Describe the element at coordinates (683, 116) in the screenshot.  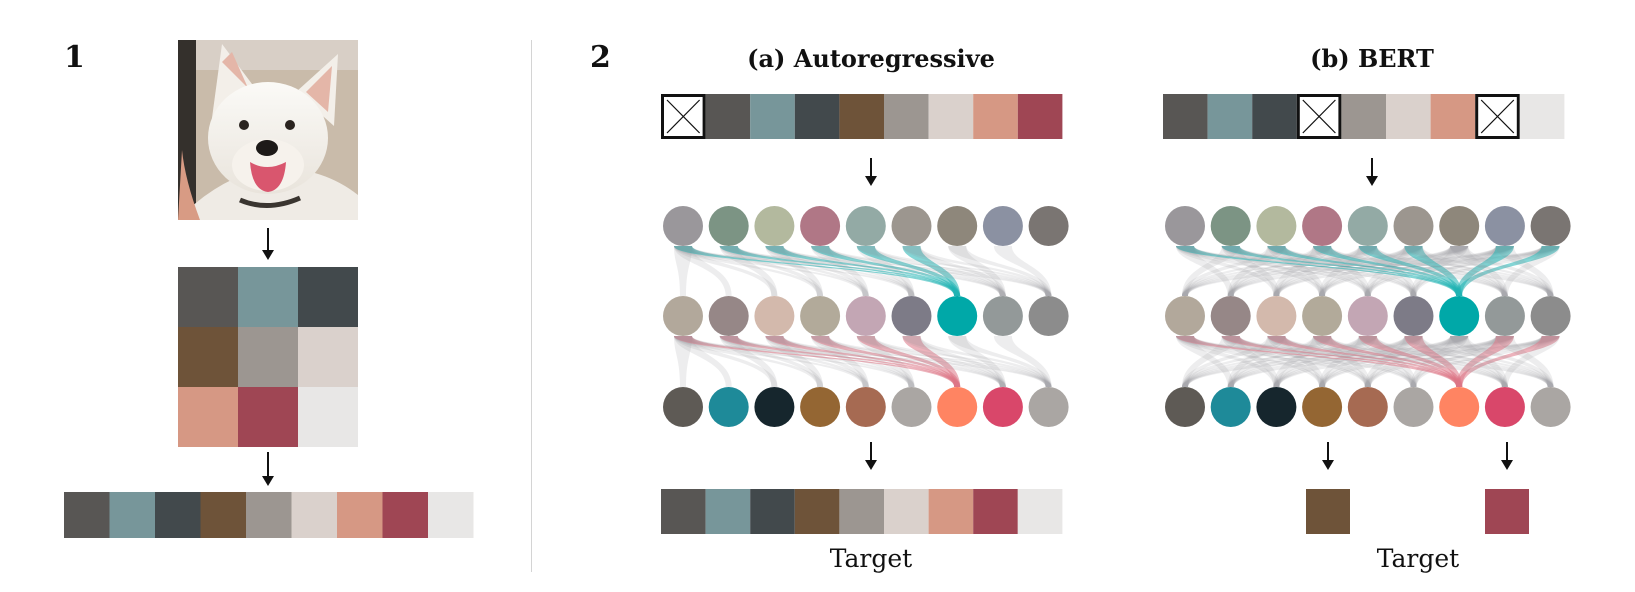
I see `autoregressive-input-masked-token` at that location.